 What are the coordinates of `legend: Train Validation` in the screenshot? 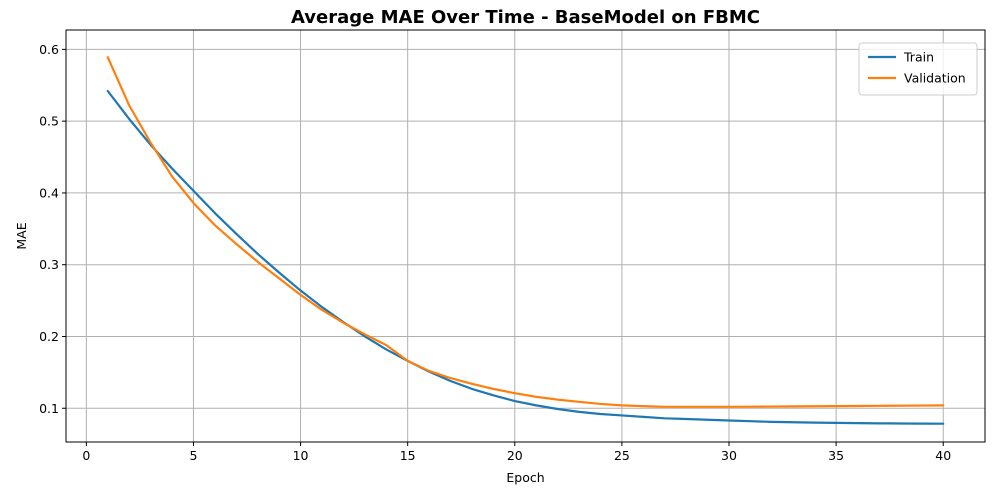 It's located at (918, 69).